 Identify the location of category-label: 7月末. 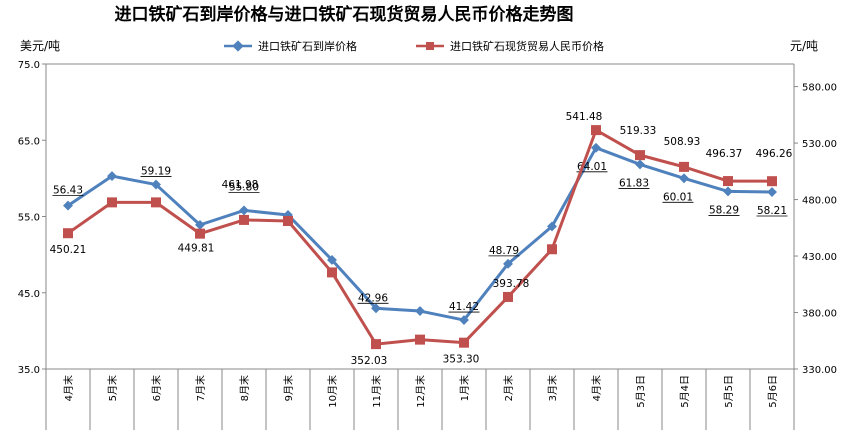
(200, 388).